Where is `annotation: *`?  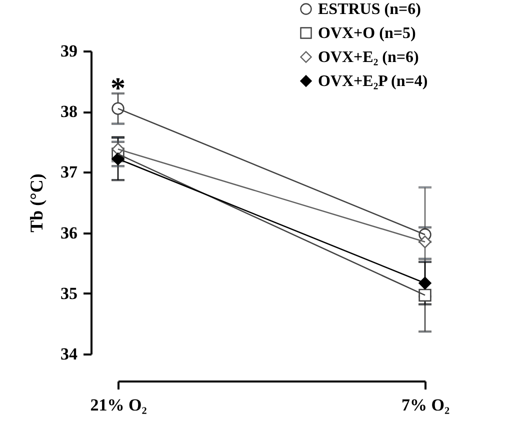
annotation: * is located at coordinates (118, 88).